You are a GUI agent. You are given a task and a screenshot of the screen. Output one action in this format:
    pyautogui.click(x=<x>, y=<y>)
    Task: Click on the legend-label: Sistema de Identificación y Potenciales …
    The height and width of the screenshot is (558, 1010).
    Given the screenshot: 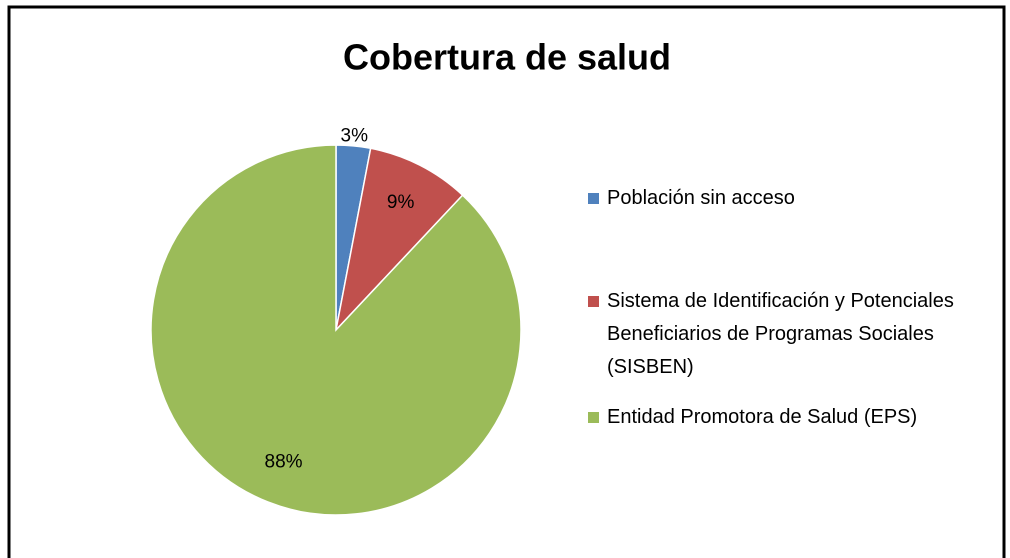 What is the action you would take?
    pyautogui.click(x=780, y=334)
    